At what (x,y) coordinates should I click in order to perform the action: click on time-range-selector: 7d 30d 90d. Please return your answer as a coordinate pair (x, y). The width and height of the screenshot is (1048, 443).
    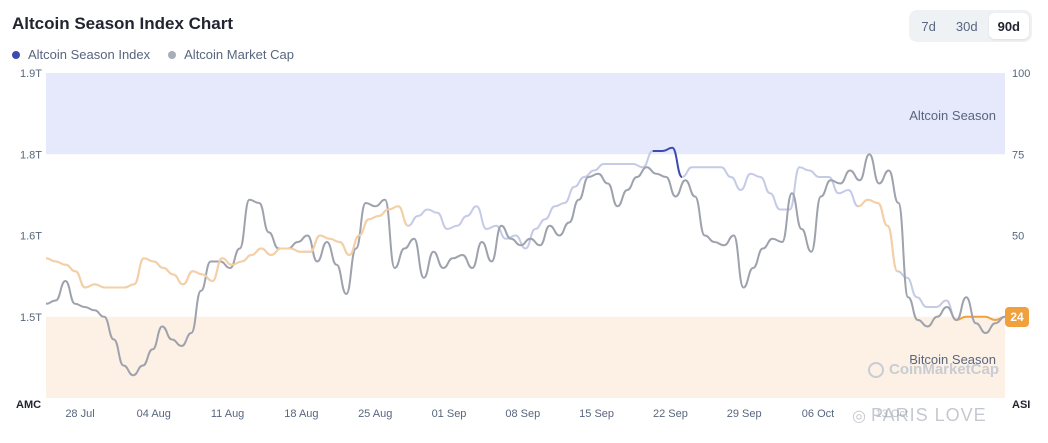
    Looking at the image, I should click on (970, 26).